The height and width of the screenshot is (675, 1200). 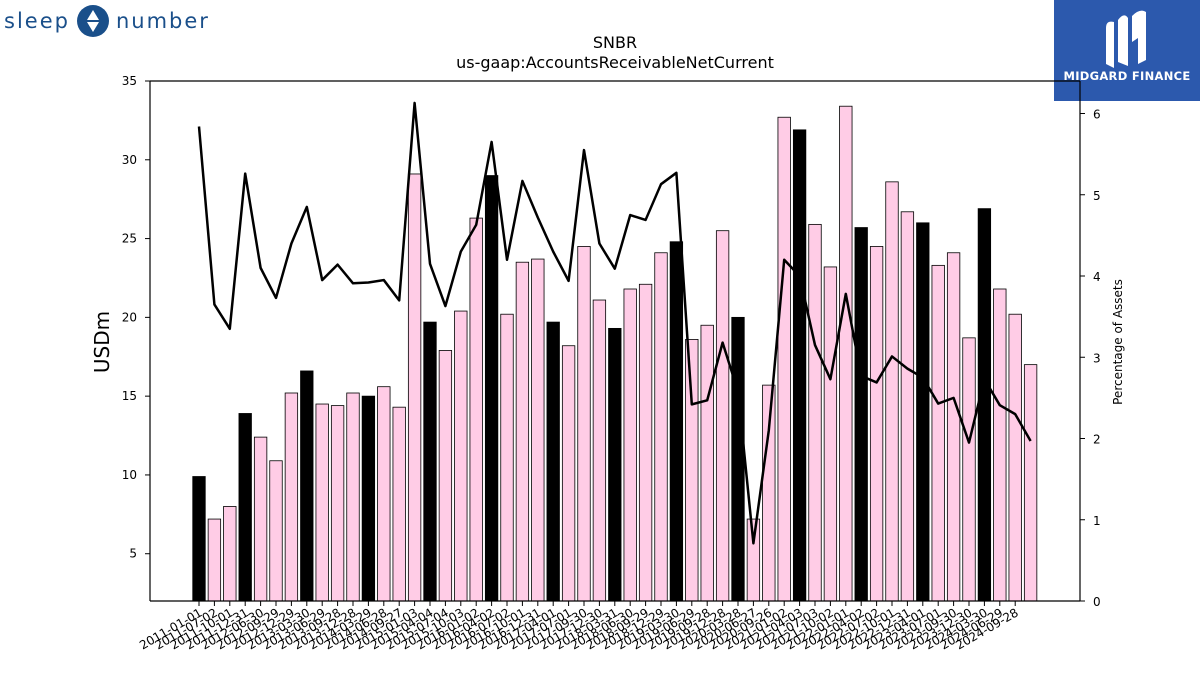 What do you see at coordinates (1097, 440) in the screenshot?
I see `y-tick-right-label: 2` at bounding box center [1097, 440].